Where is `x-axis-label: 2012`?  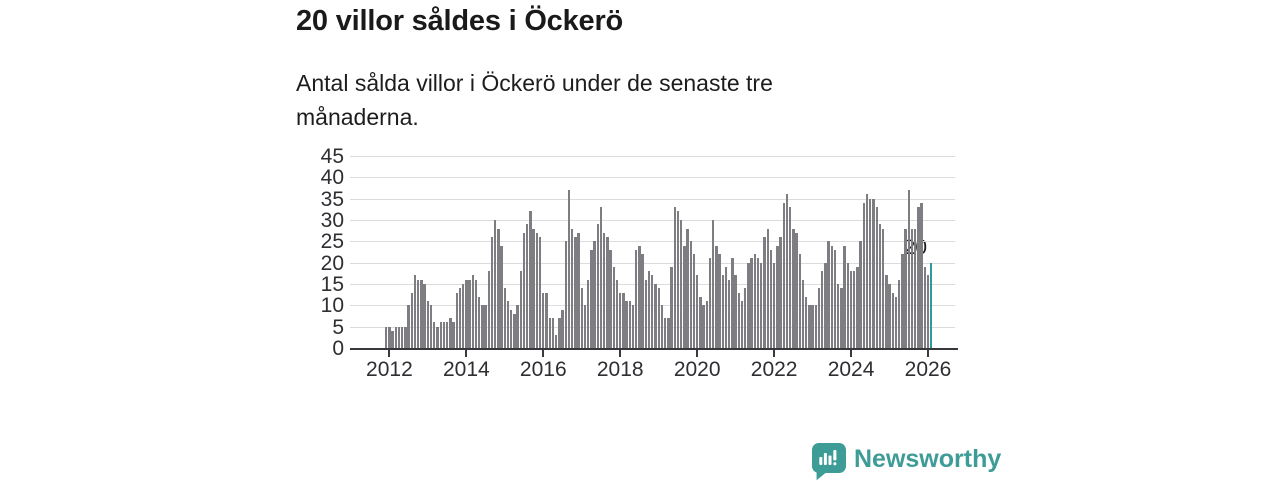
x-axis-label: 2012 is located at coordinates (389, 369).